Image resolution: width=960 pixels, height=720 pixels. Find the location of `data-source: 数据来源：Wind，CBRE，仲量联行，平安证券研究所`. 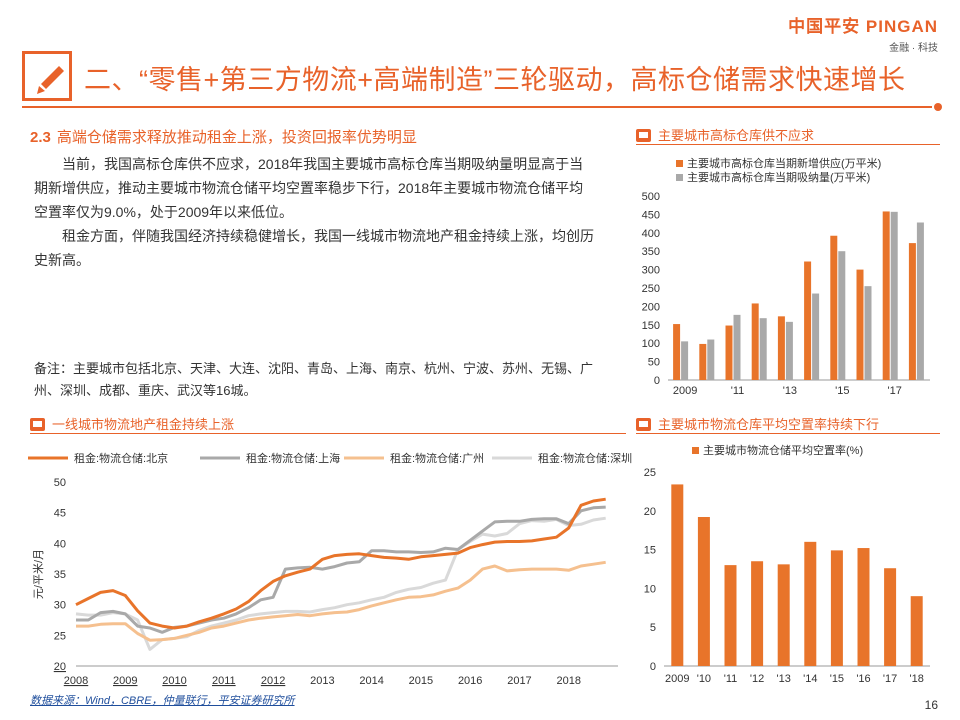

data-source: 数据来源：Wind，CBRE，仲量联行，平安证券研究所 is located at coordinates (162, 700).